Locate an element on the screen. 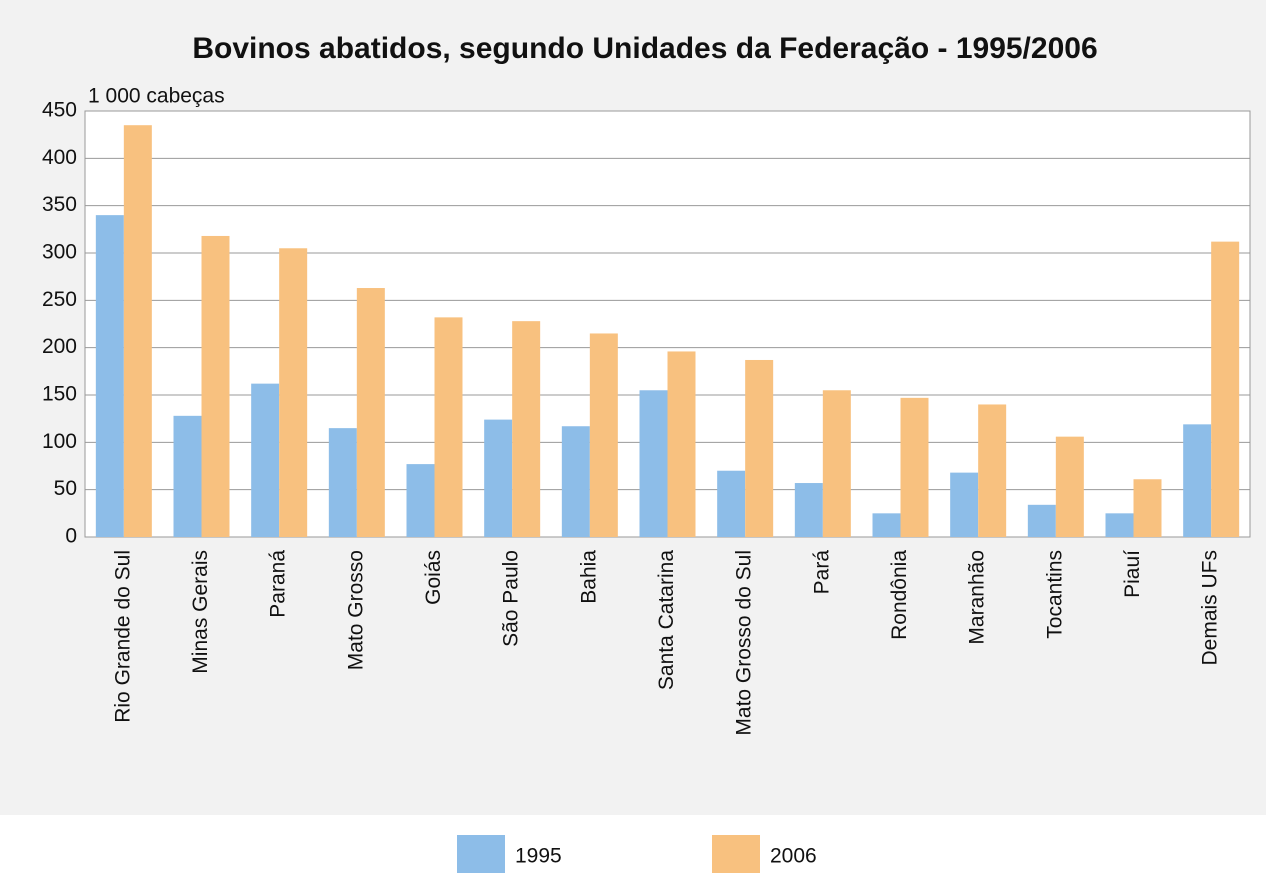 The image size is (1266, 878). y-tick-label: 150 is located at coordinates (59, 394).